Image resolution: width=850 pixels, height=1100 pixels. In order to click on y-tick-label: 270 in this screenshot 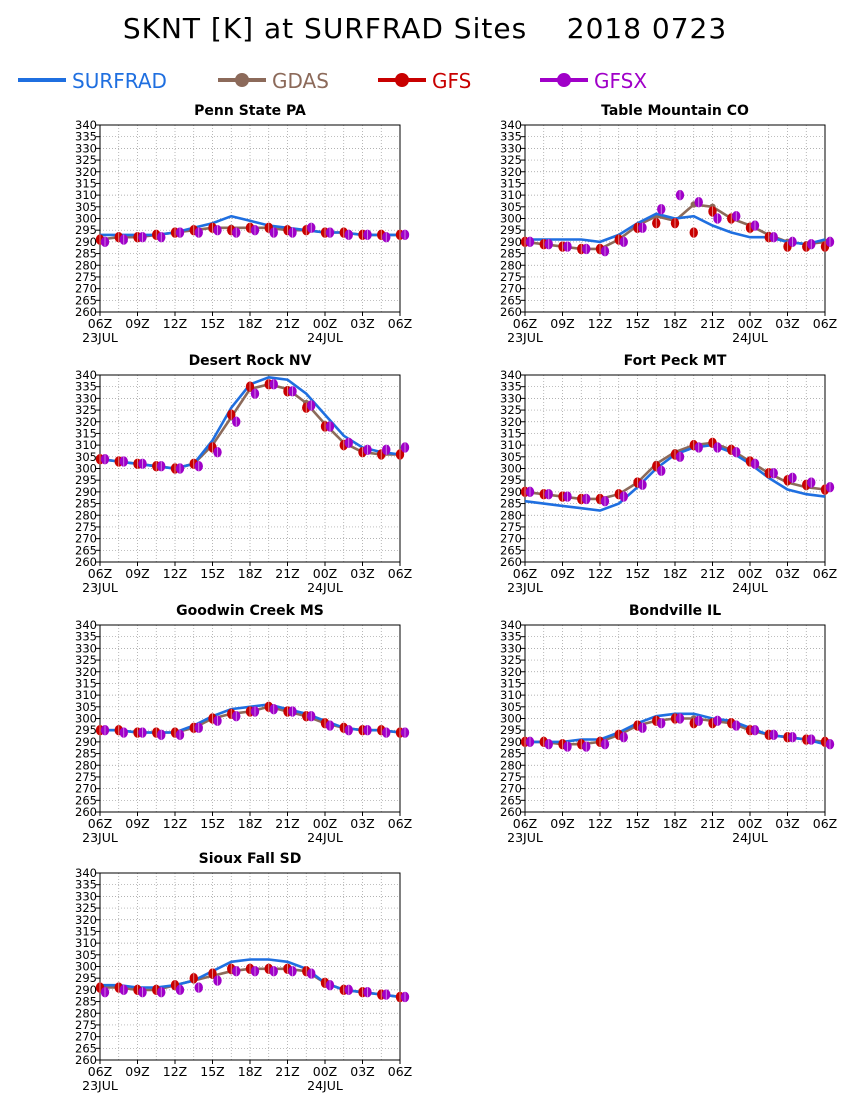, I will do `click(86, 789)`.